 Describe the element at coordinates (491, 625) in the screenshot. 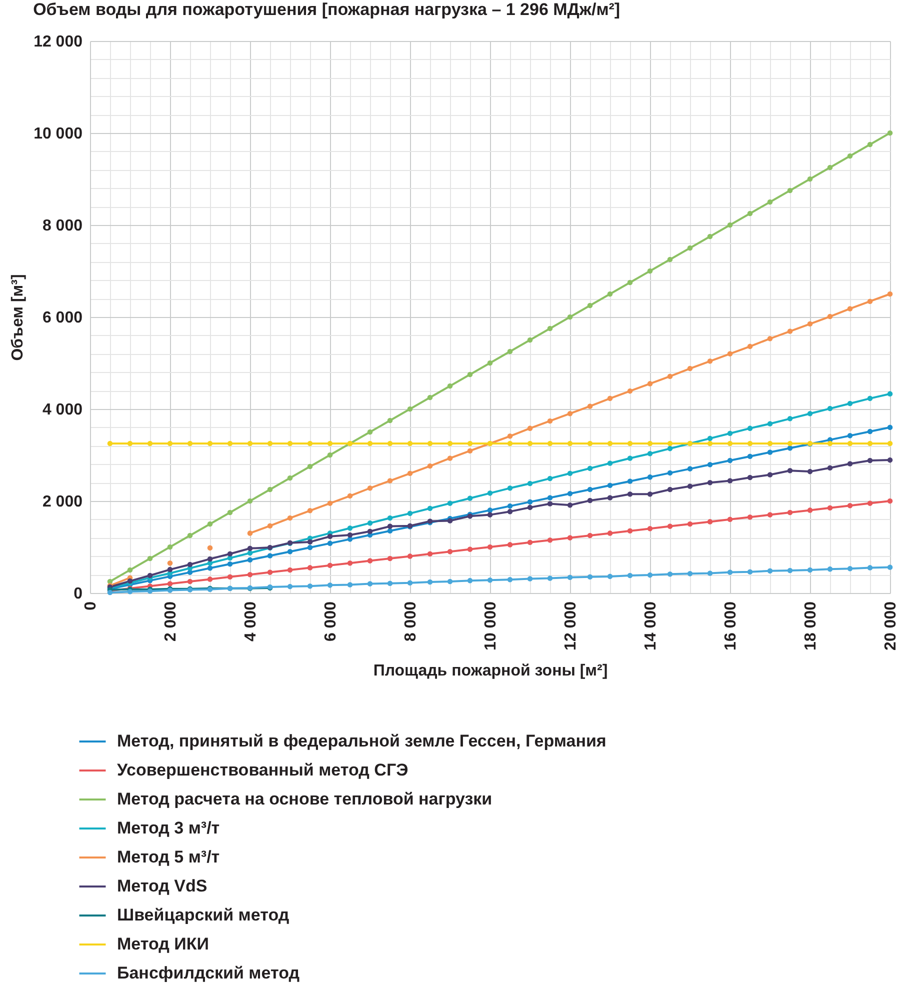

I see `x-tick-label: 10 000` at that location.